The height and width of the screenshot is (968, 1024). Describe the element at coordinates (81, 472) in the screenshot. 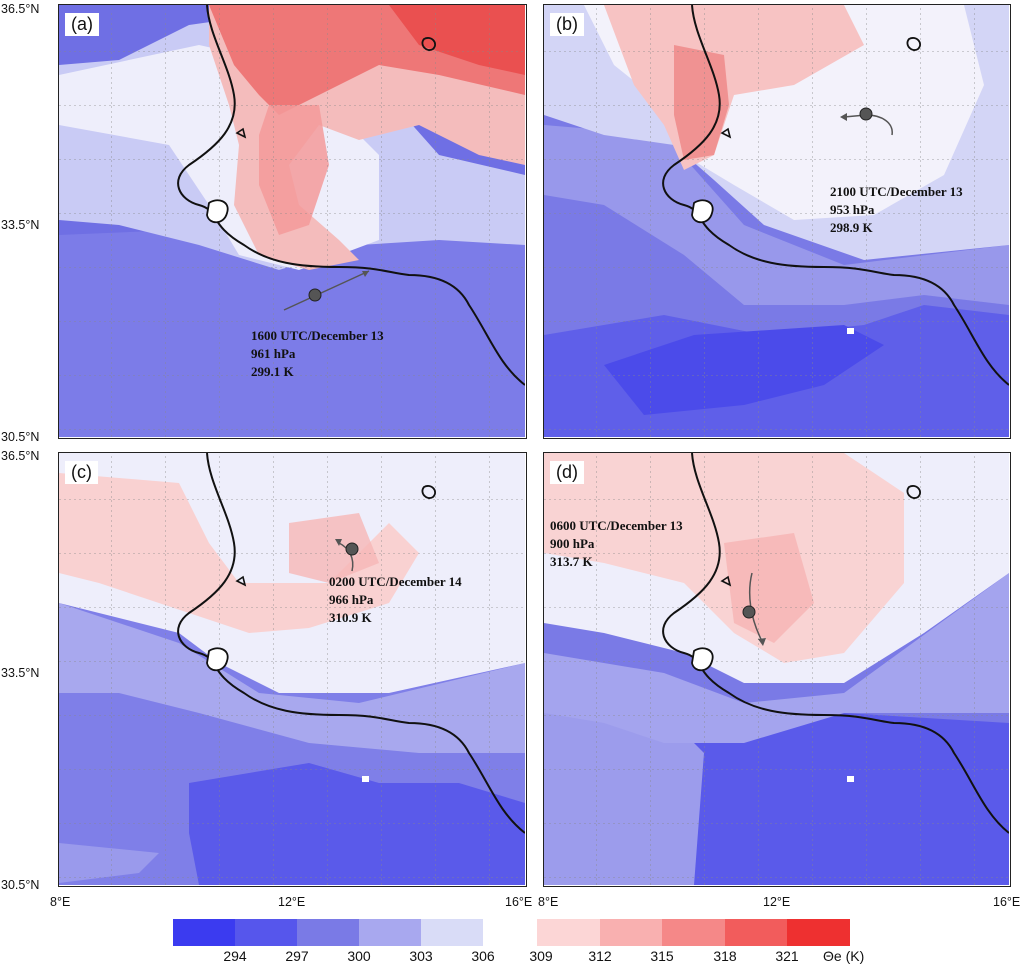

I see `panel-label: (c)` at that location.